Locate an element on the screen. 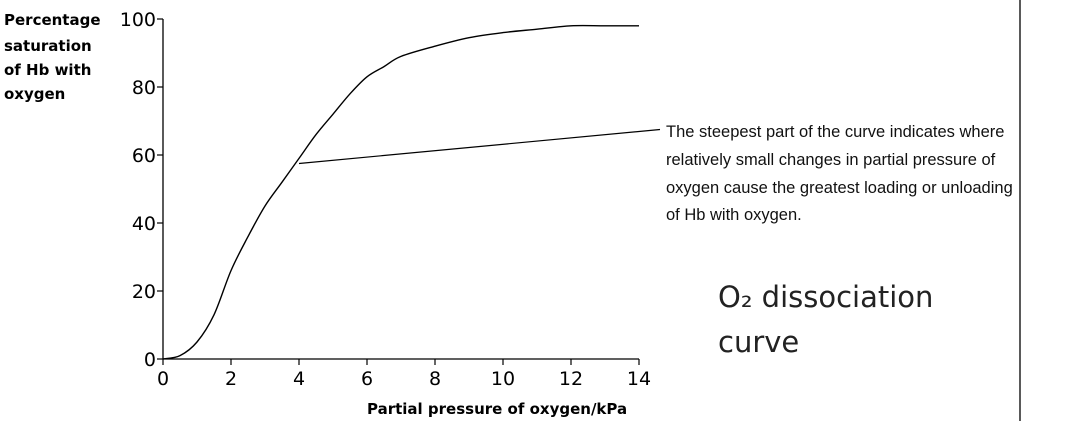 The image size is (1077, 421). subtitle-line: O₂ dissociation is located at coordinates (825, 297).